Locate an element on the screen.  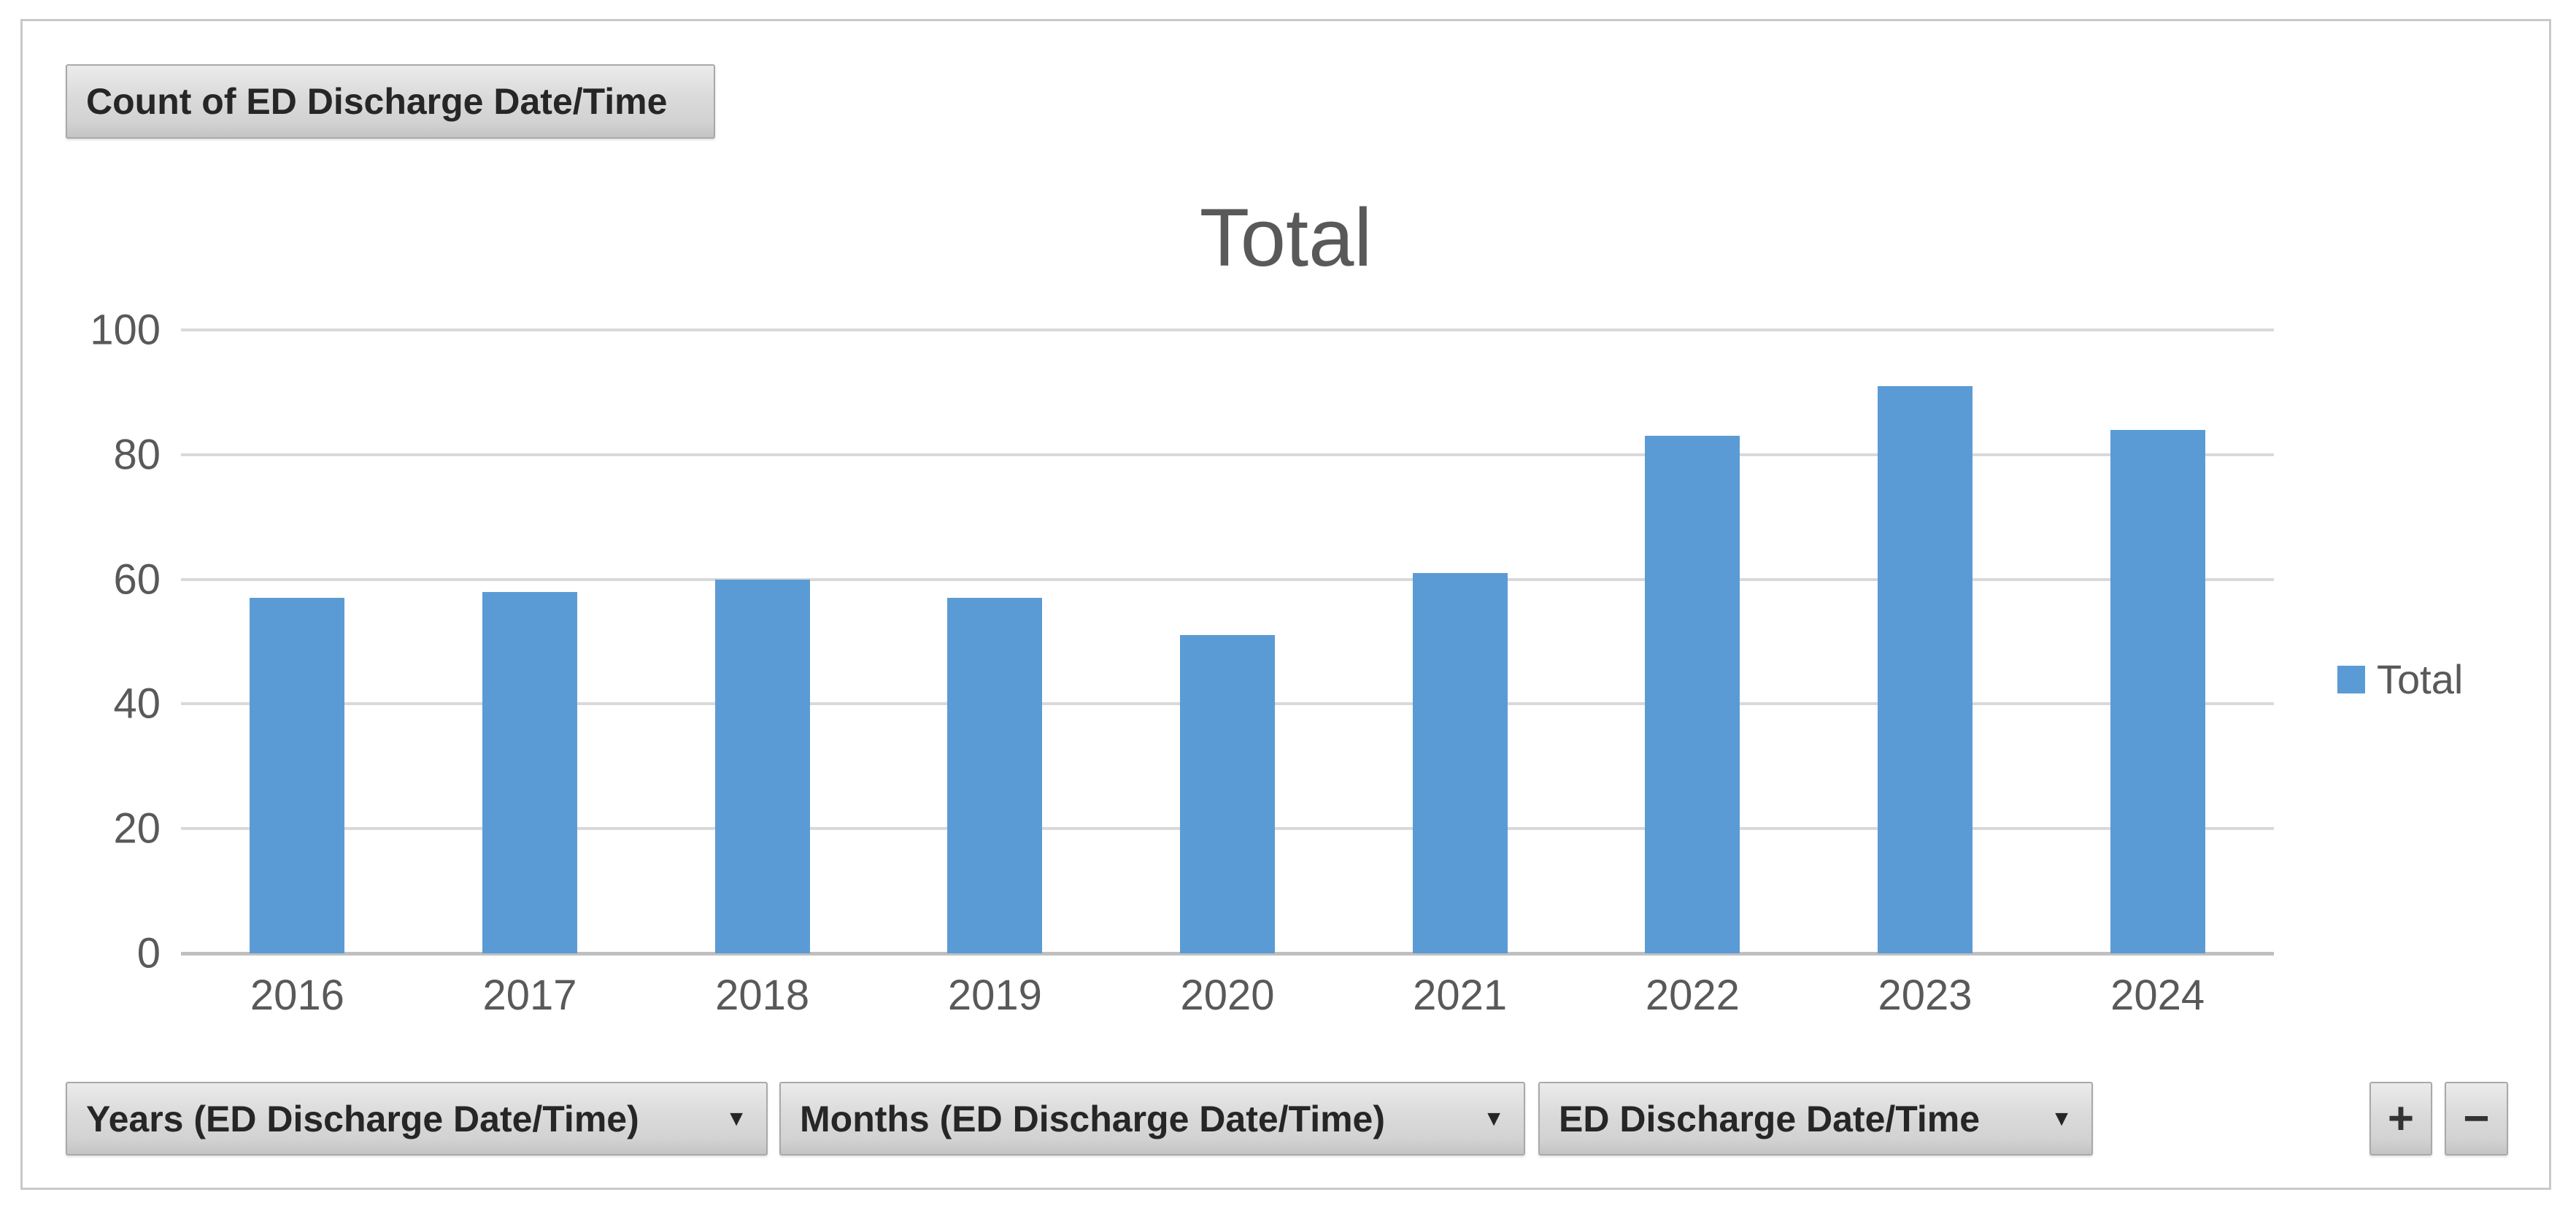
x-tick-label-2019: 2019 is located at coordinates (994, 995).